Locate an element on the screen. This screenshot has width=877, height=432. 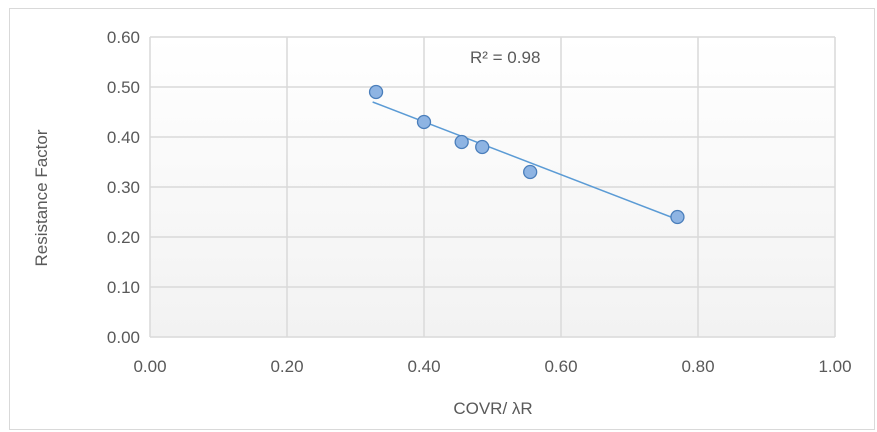
x-tick-label: 0.80 is located at coordinates (697, 366).